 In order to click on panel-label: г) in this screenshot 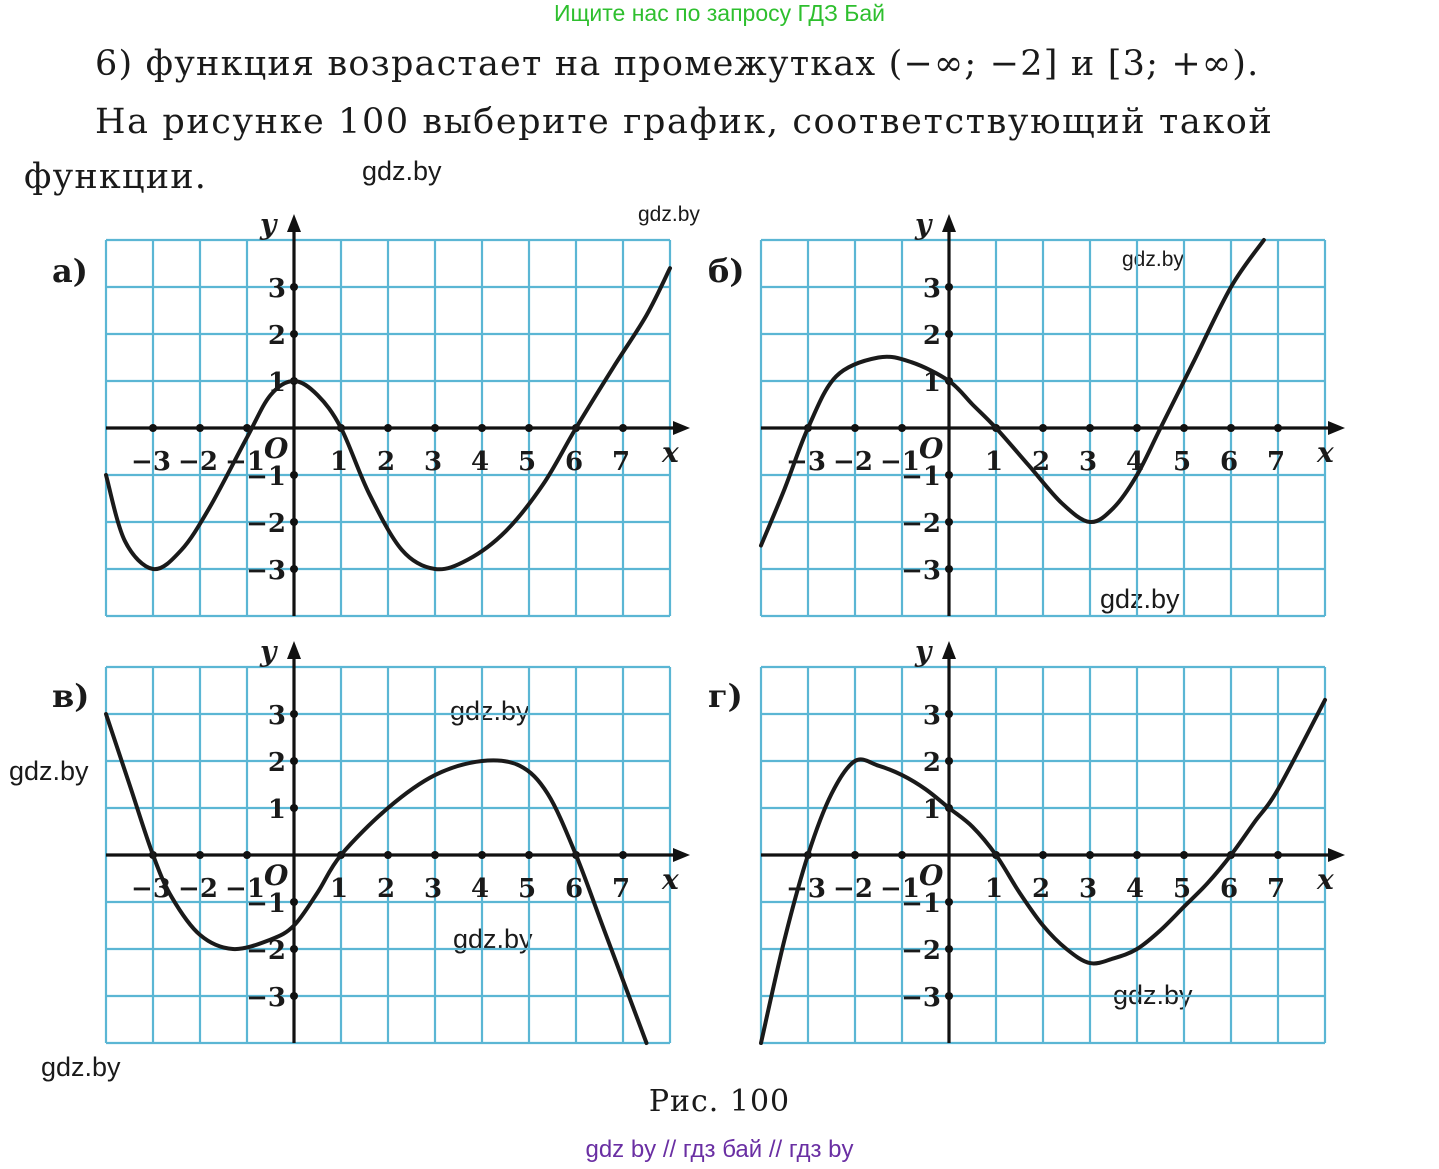, I will do `click(725, 696)`.